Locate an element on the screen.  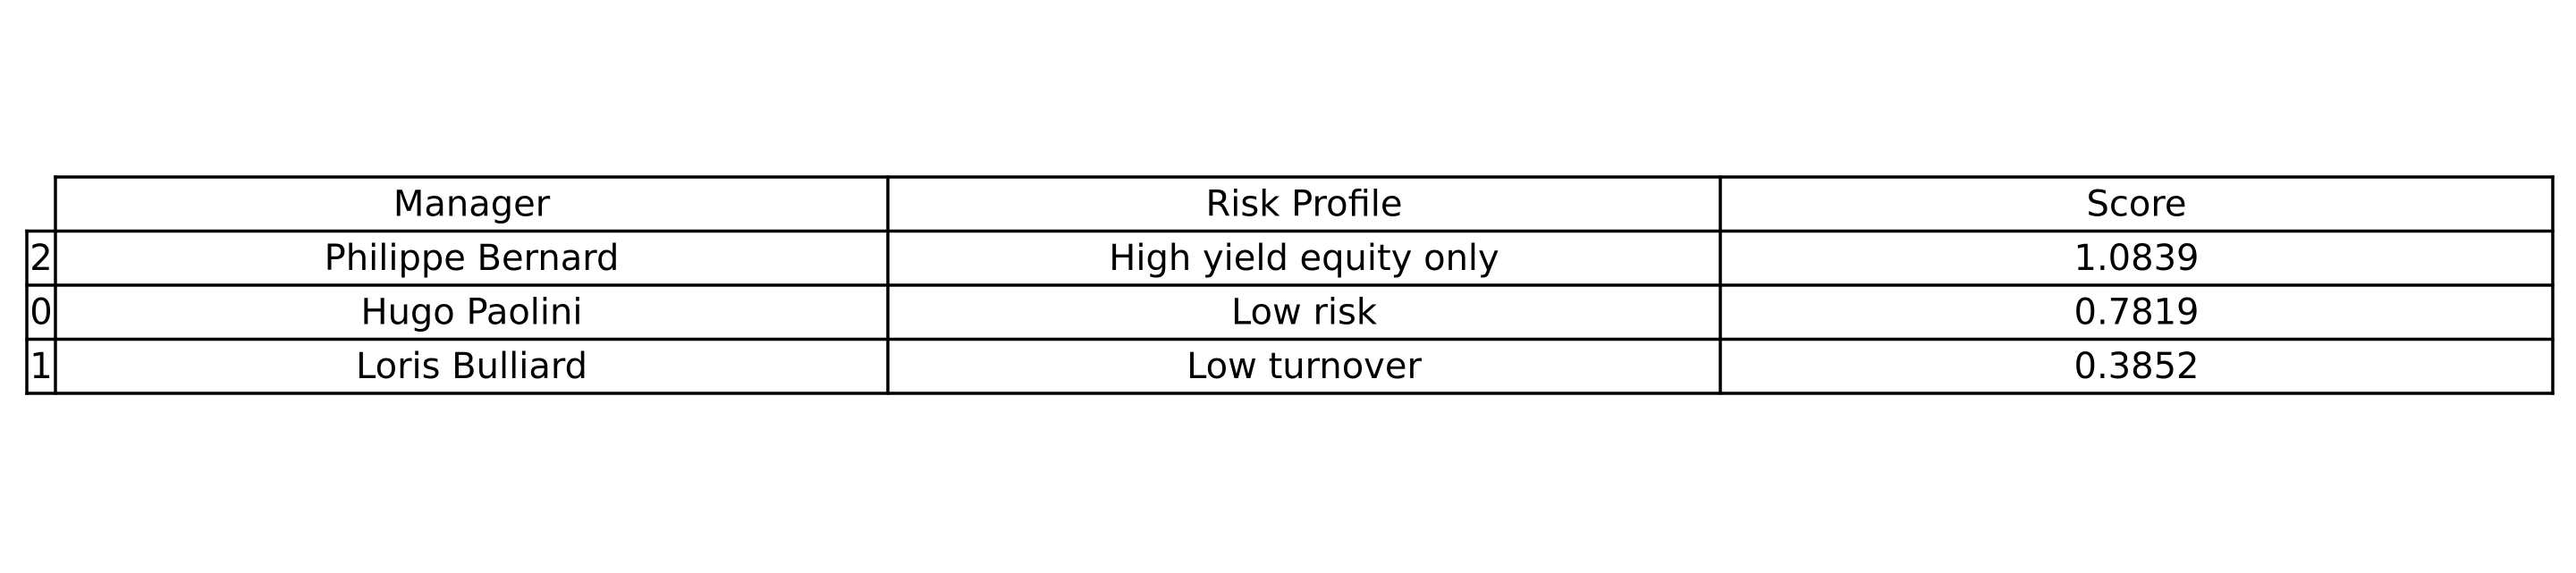
row-index-label: 2 is located at coordinates (41, 258).